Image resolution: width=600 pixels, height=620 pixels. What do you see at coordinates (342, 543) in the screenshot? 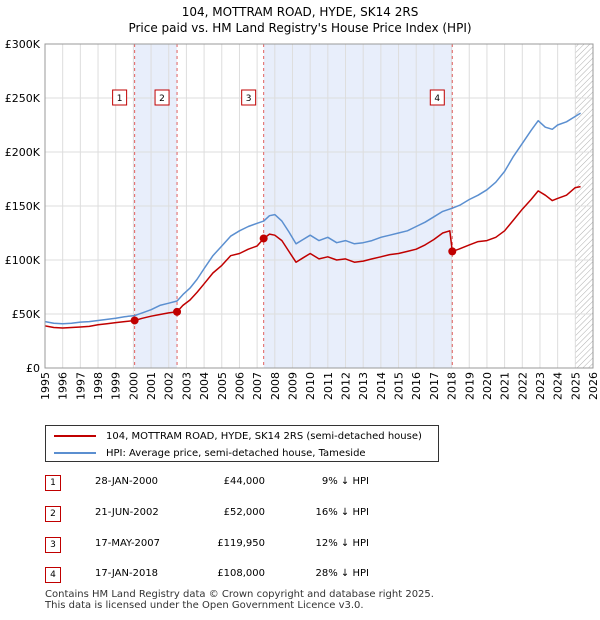
I see `sale-hpi-diff: 12% ↓ HPI` at bounding box center [342, 543].